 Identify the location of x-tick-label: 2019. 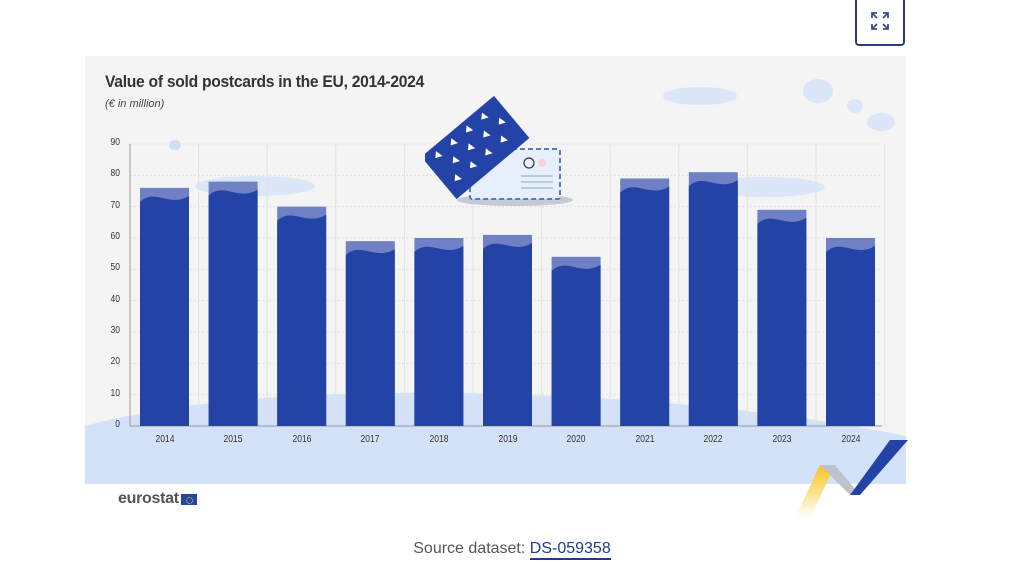
(507, 439).